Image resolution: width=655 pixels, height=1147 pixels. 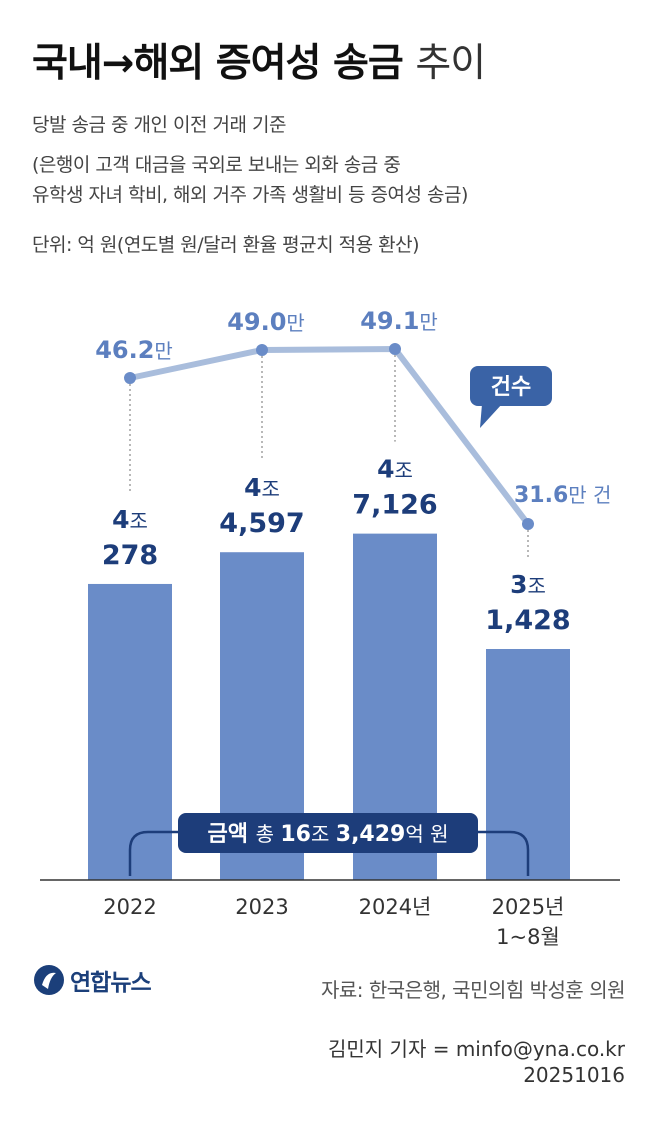 I want to click on count-label-3: 31.6만 건, so click(x=562, y=495).